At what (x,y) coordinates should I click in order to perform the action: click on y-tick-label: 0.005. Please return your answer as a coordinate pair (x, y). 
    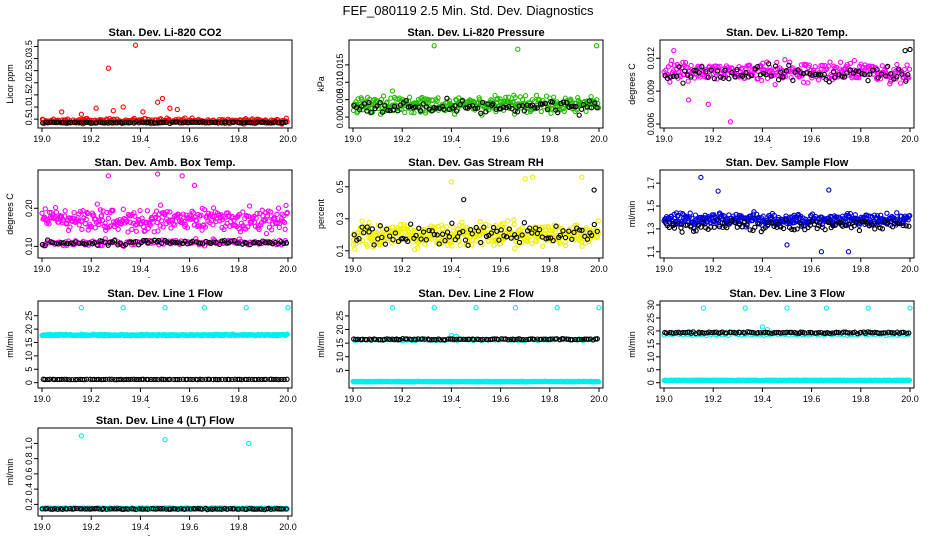
    Looking at the image, I should click on (340, 99).